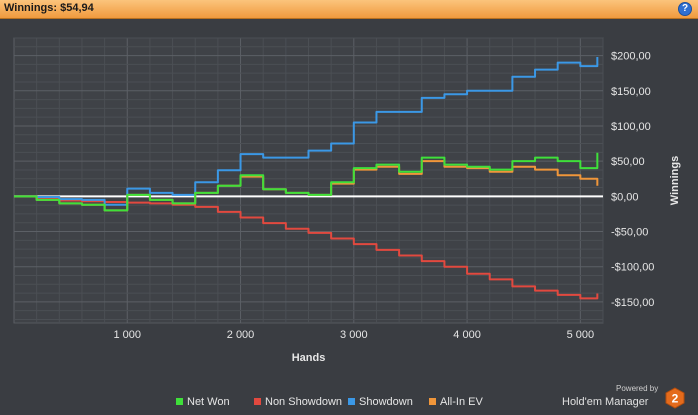  Describe the element at coordinates (354, 335) in the screenshot. I see `x-tick-label: 3 000` at that location.